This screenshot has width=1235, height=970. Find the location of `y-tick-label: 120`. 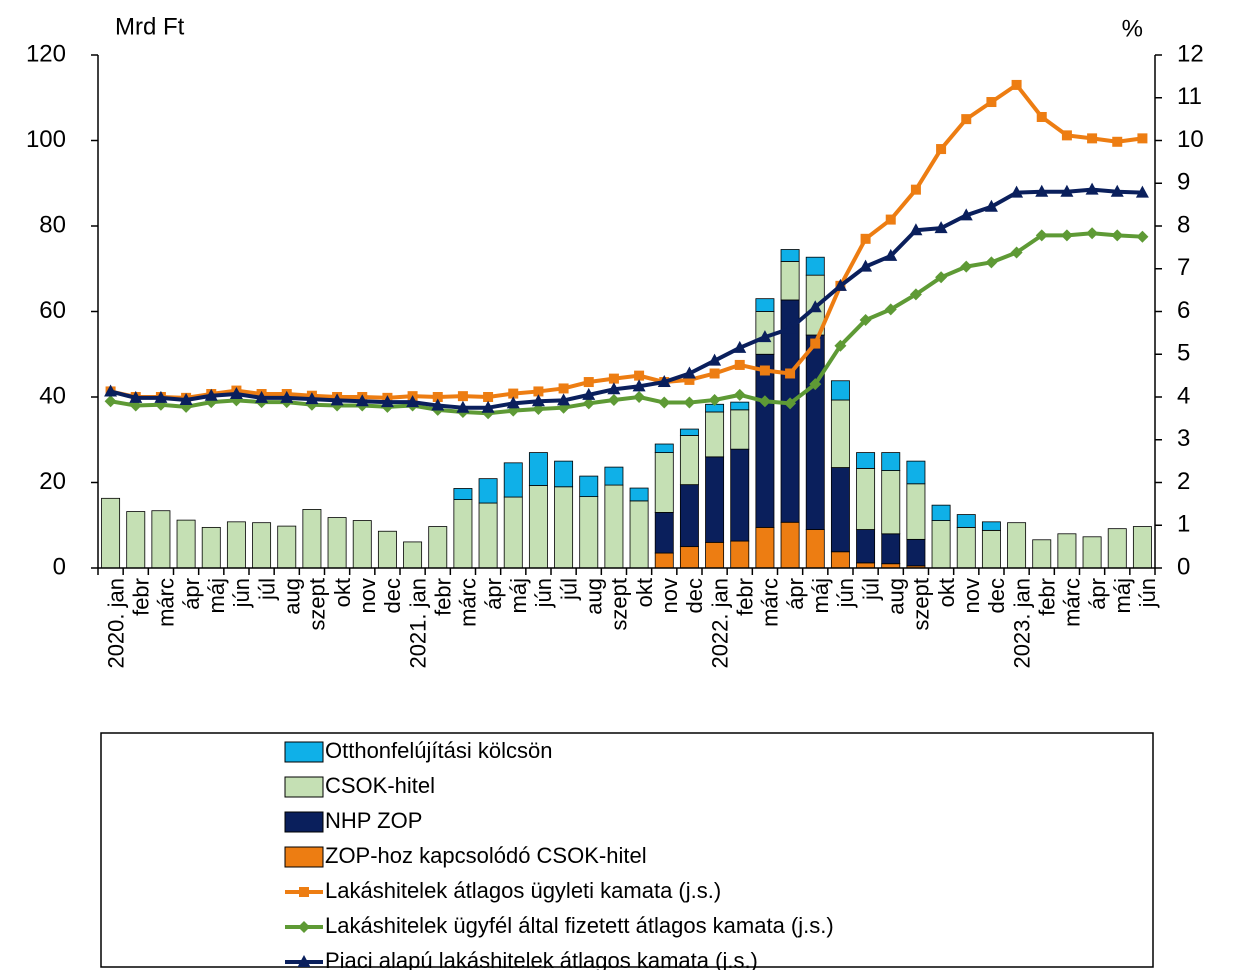

y-tick-label: 120 is located at coordinates (46, 53).